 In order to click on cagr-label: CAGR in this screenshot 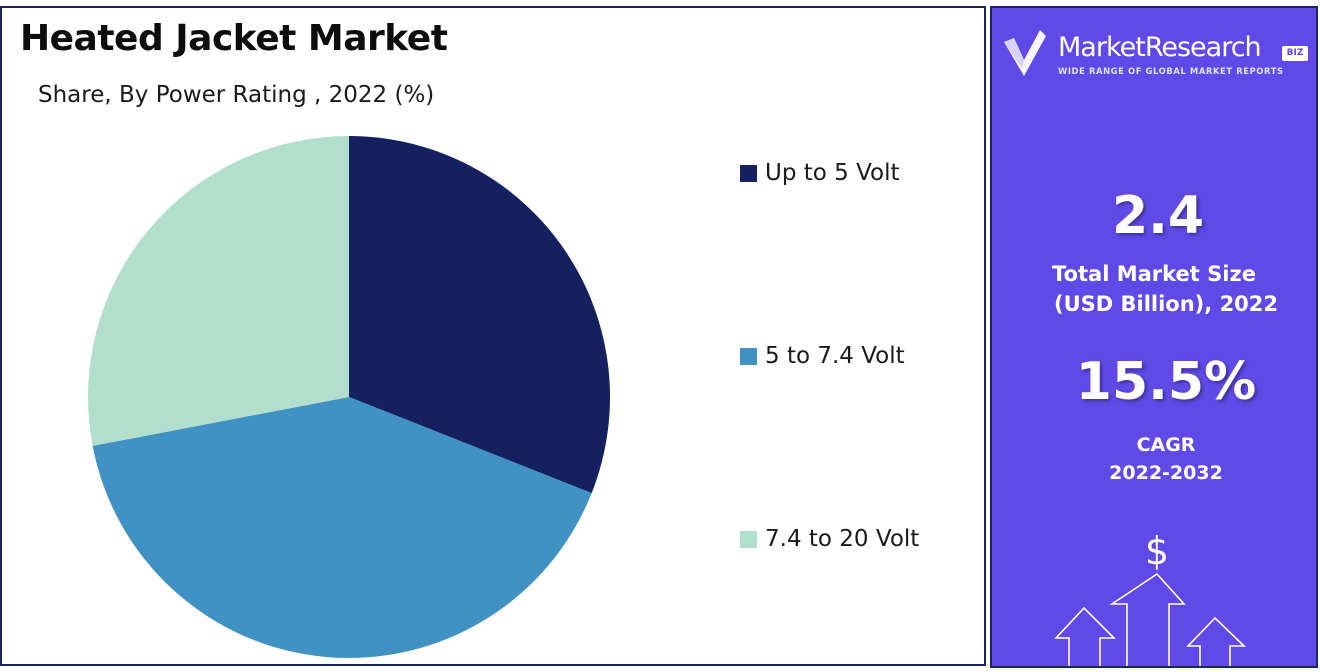, I will do `click(1166, 445)`.